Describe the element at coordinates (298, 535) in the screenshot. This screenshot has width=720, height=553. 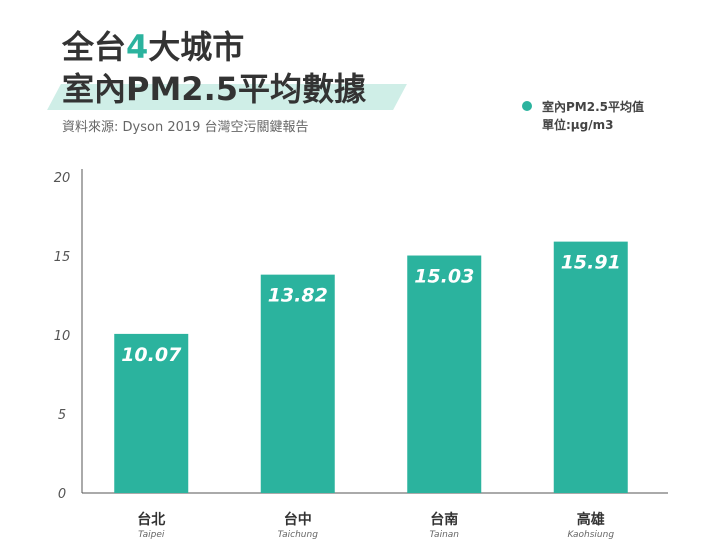
I see `x-category-en-label: Taichung` at that location.